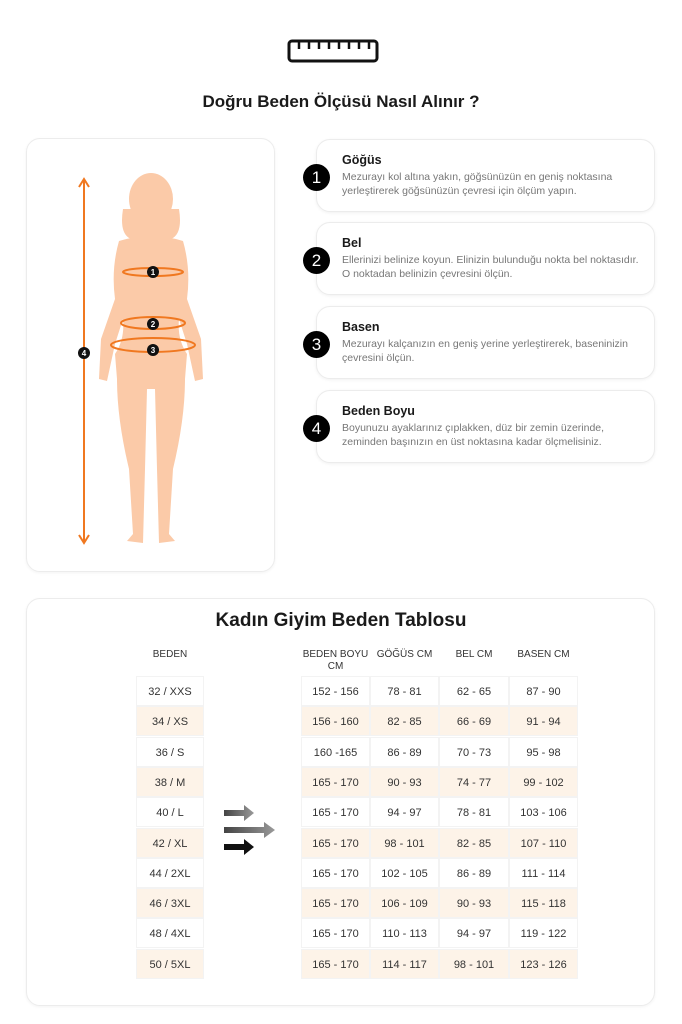  I want to click on table-cell: 115 - 118, so click(543, 903).